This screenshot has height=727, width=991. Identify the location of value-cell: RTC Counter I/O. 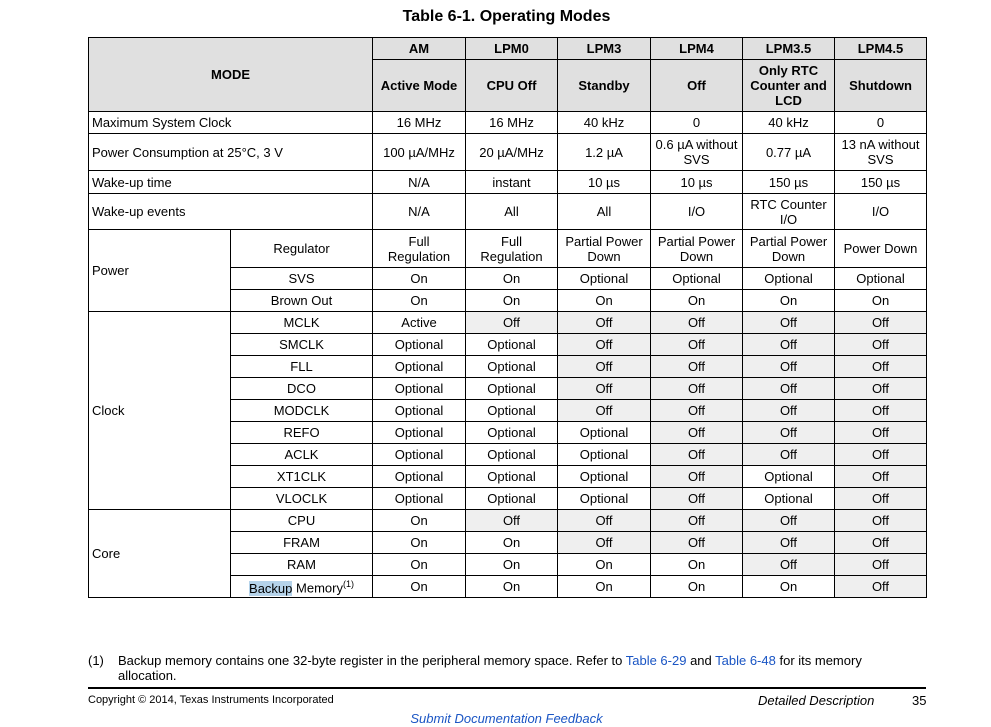
(788, 211).